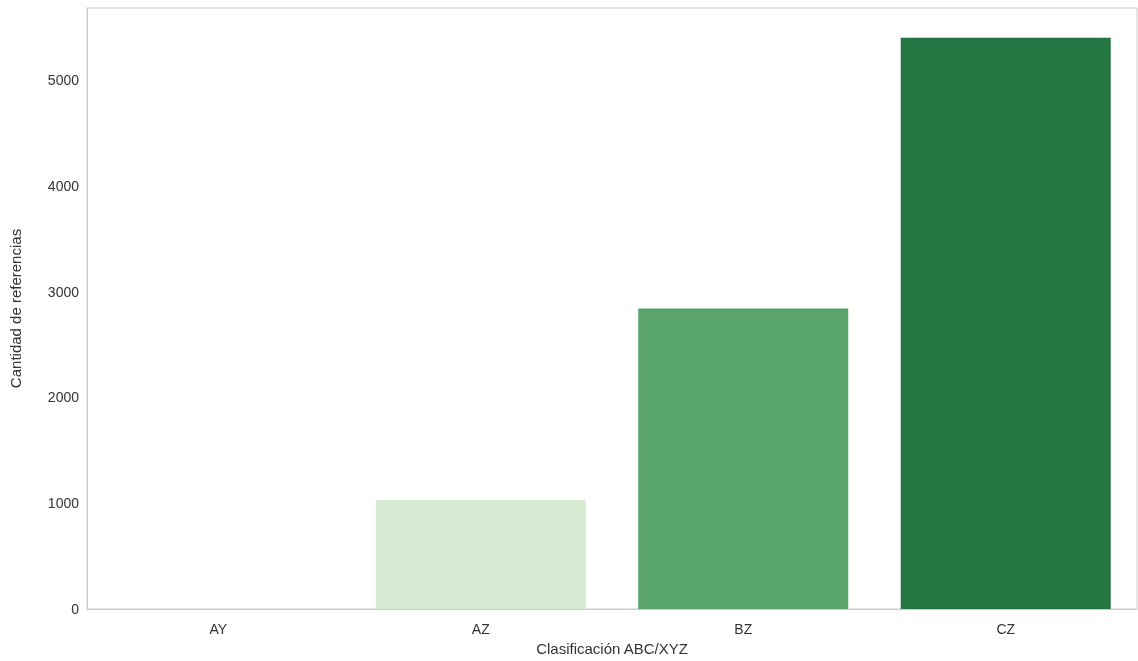 The image size is (1138, 661). Describe the element at coordinates (63, 185) in the screenshot. I see `y-tick-label: 4000` at that location.